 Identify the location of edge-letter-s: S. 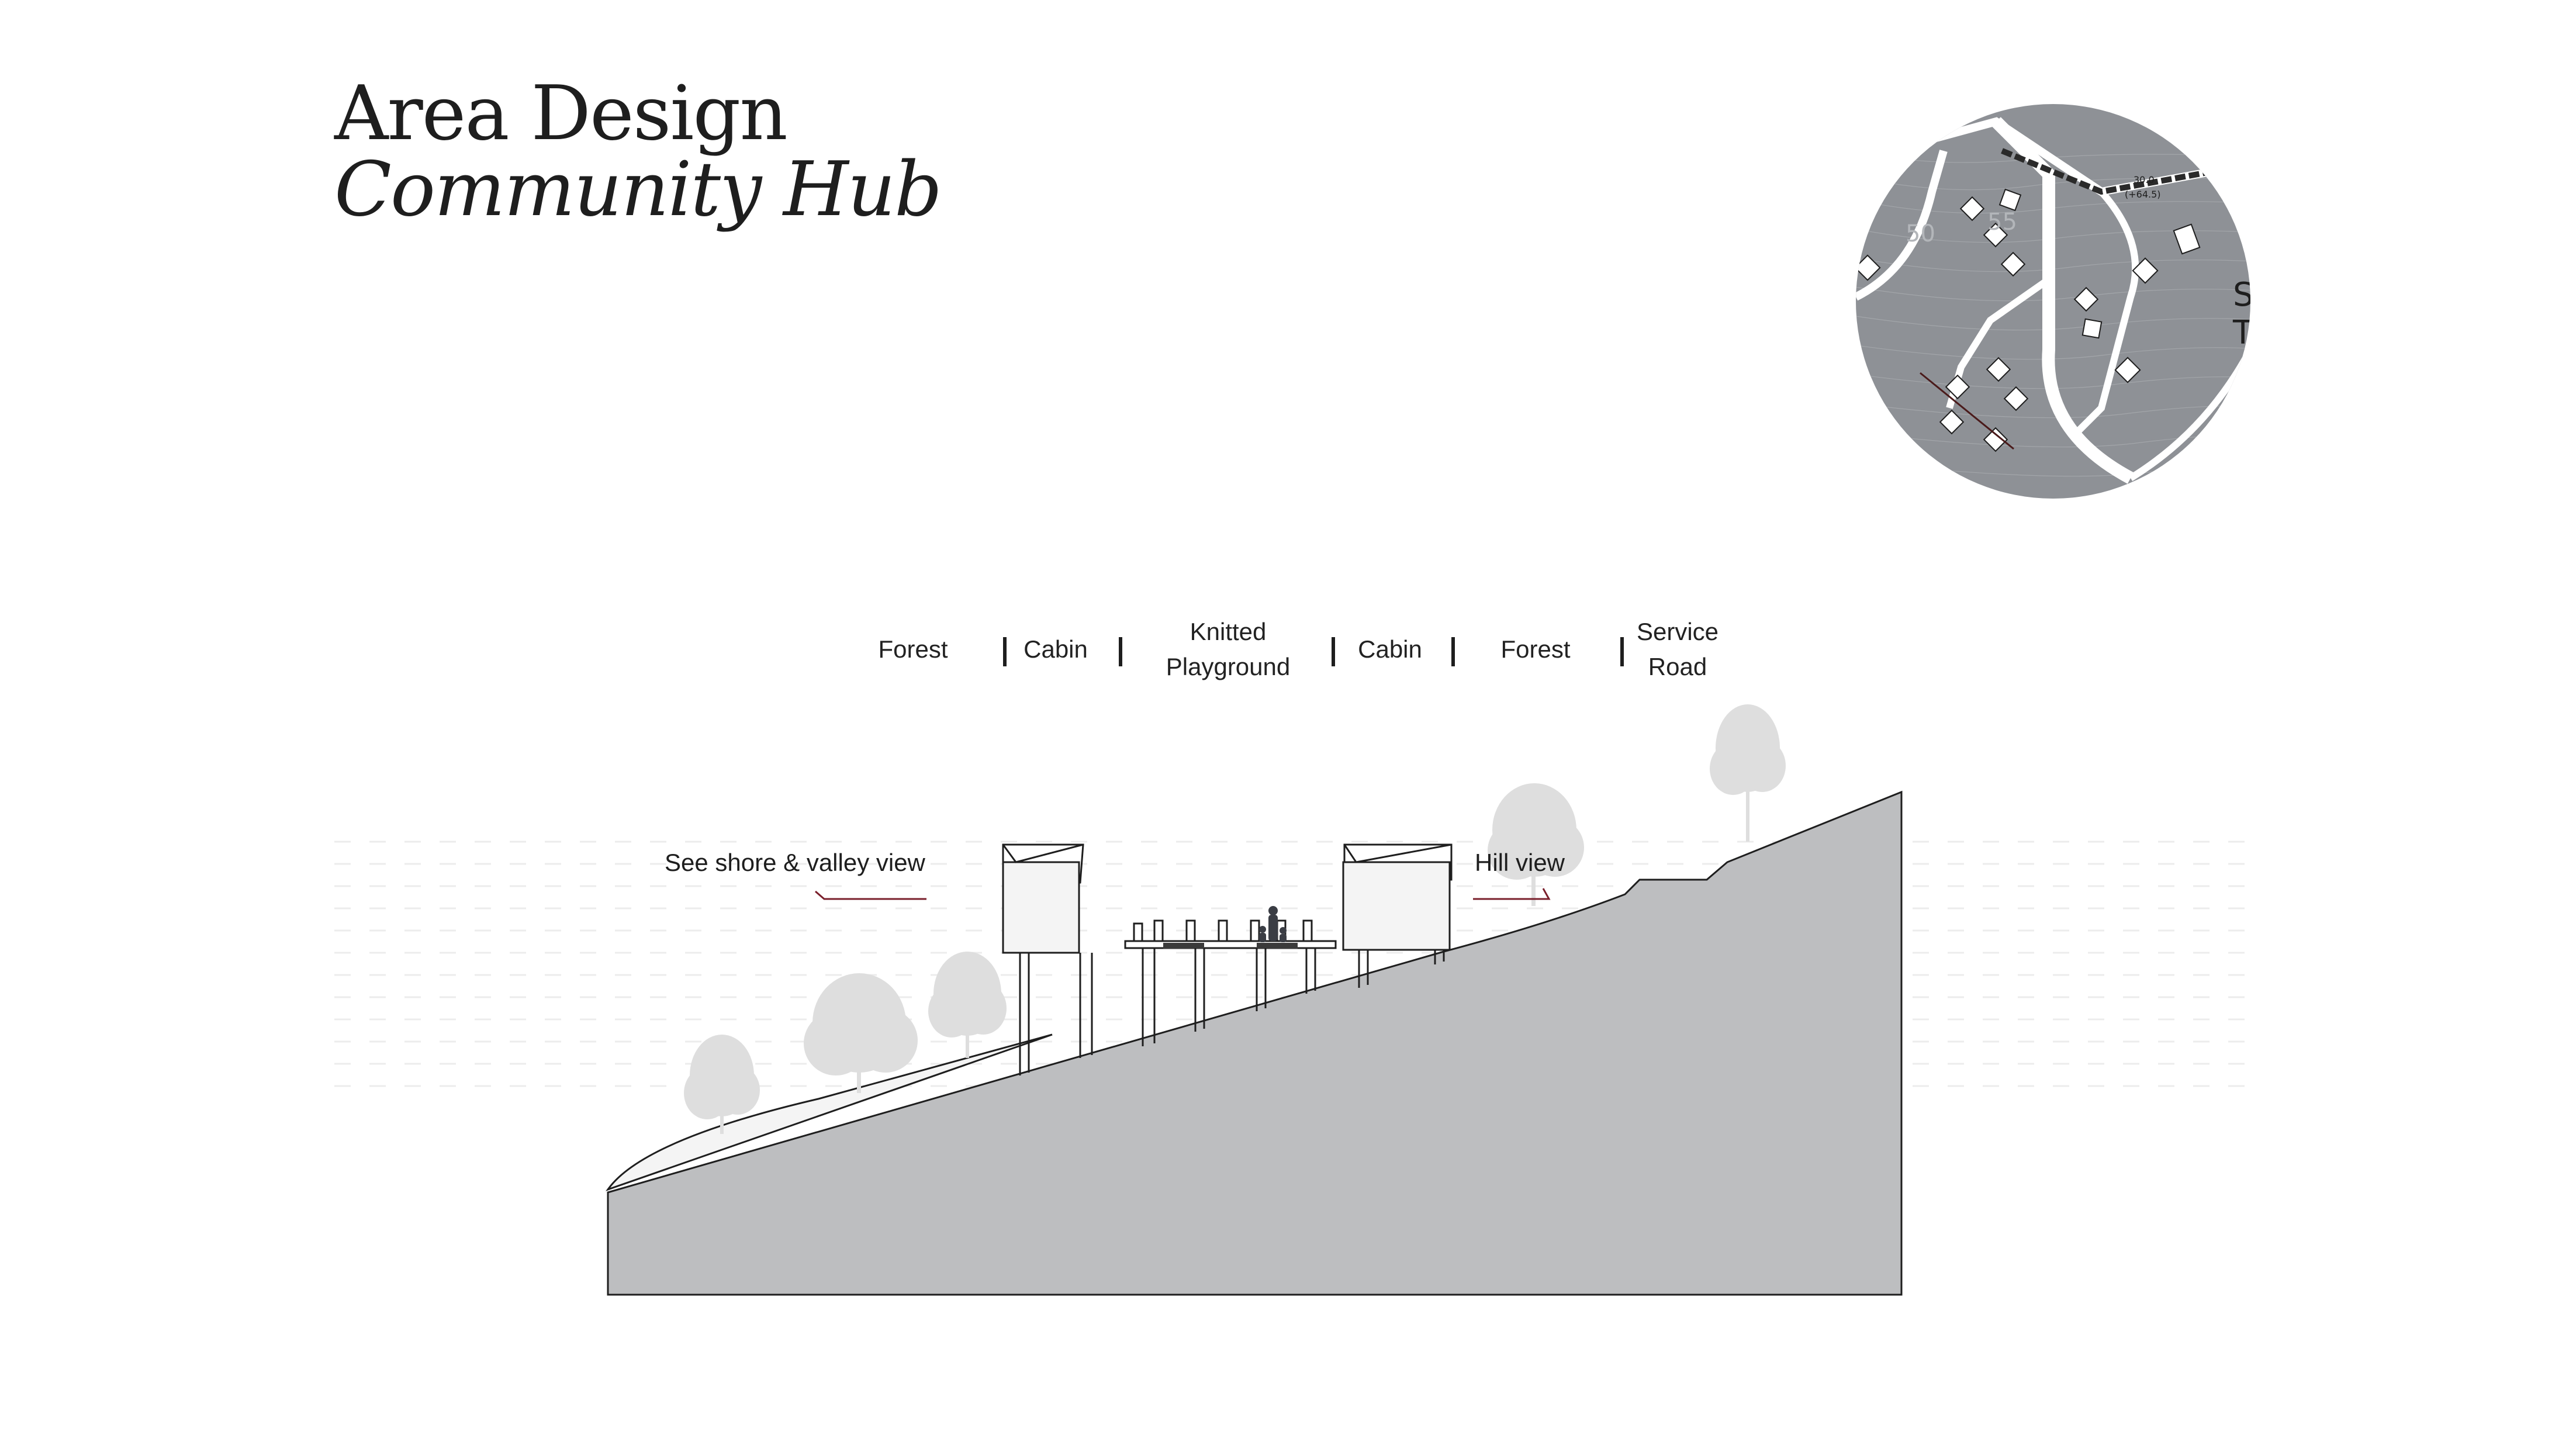
(2241, 295).